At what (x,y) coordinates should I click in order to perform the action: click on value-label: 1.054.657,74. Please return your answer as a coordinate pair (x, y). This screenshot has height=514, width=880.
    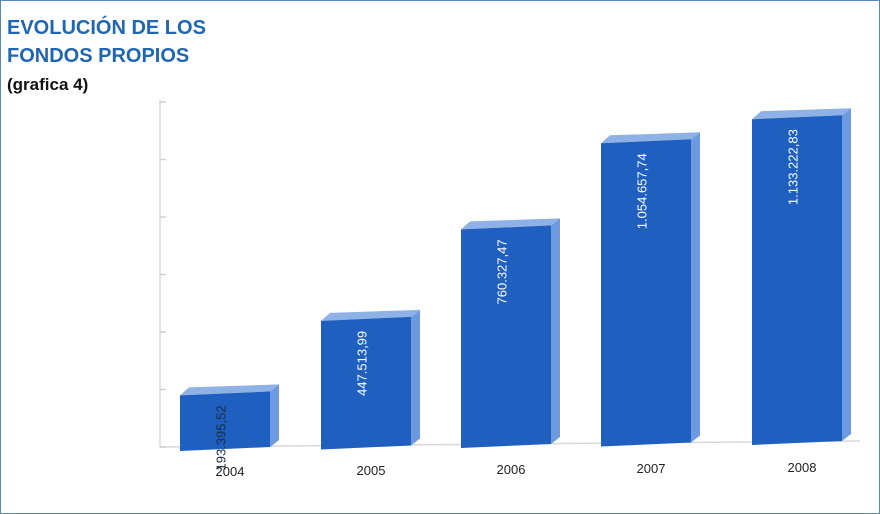
    Looking at the image, I should click on (641, 191).